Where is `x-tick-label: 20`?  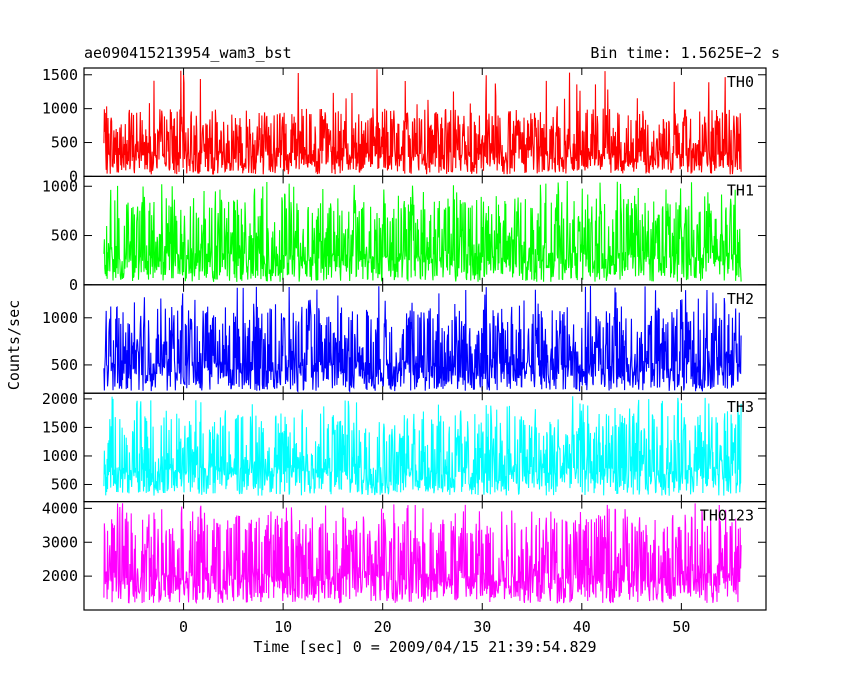
x-tick-label: 20 is located at coordinates (383, 627).